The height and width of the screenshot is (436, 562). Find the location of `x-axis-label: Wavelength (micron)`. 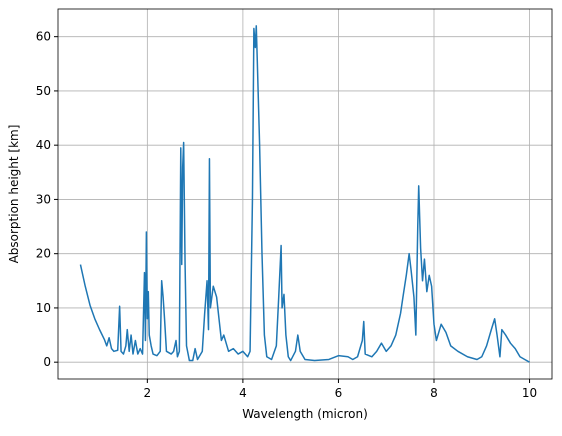

x-axis-label: Wavelength (micron) is located at coordinates (305, 414).